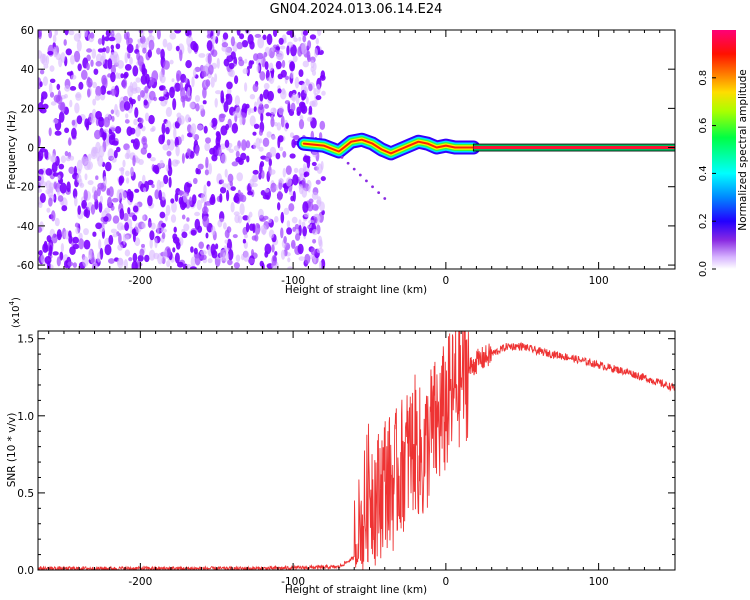 The image size is (750, 600). What do you see at coordinates (25, 227) in the screenshot?
I see `y-tick-label: -40` at bounding box center [25, 227].